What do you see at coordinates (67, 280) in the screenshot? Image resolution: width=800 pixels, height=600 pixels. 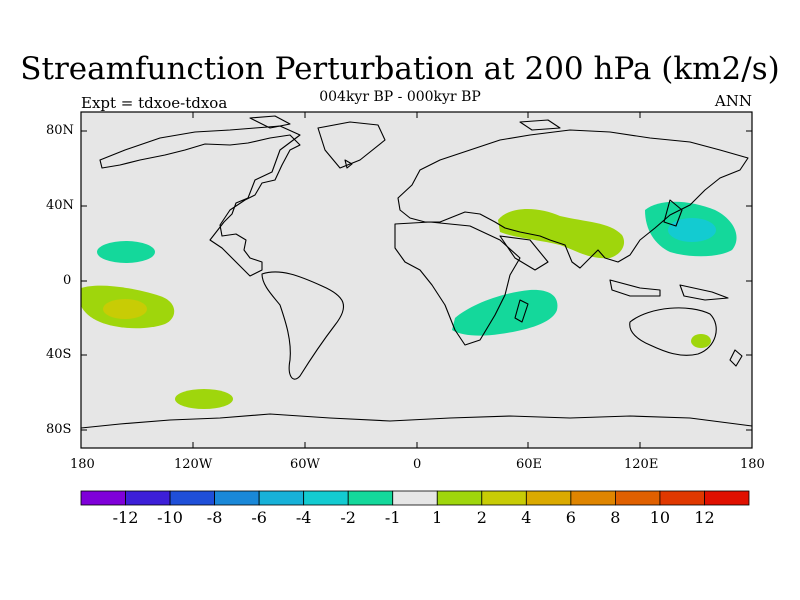 I see `lat-label-0: 0` at bounding box center [67, 280].